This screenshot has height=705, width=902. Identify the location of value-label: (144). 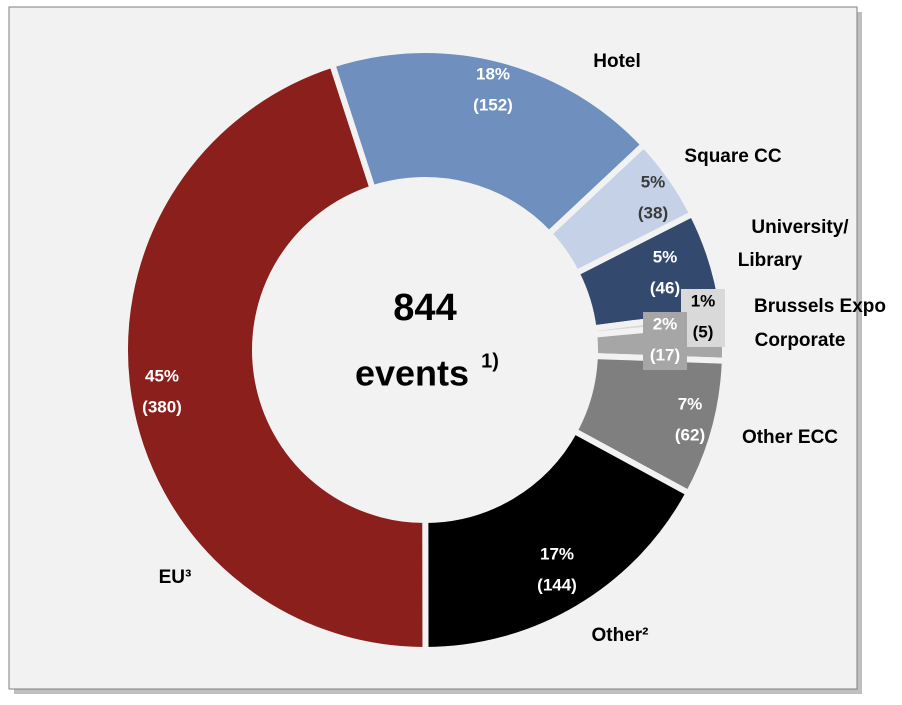
(557, 584).